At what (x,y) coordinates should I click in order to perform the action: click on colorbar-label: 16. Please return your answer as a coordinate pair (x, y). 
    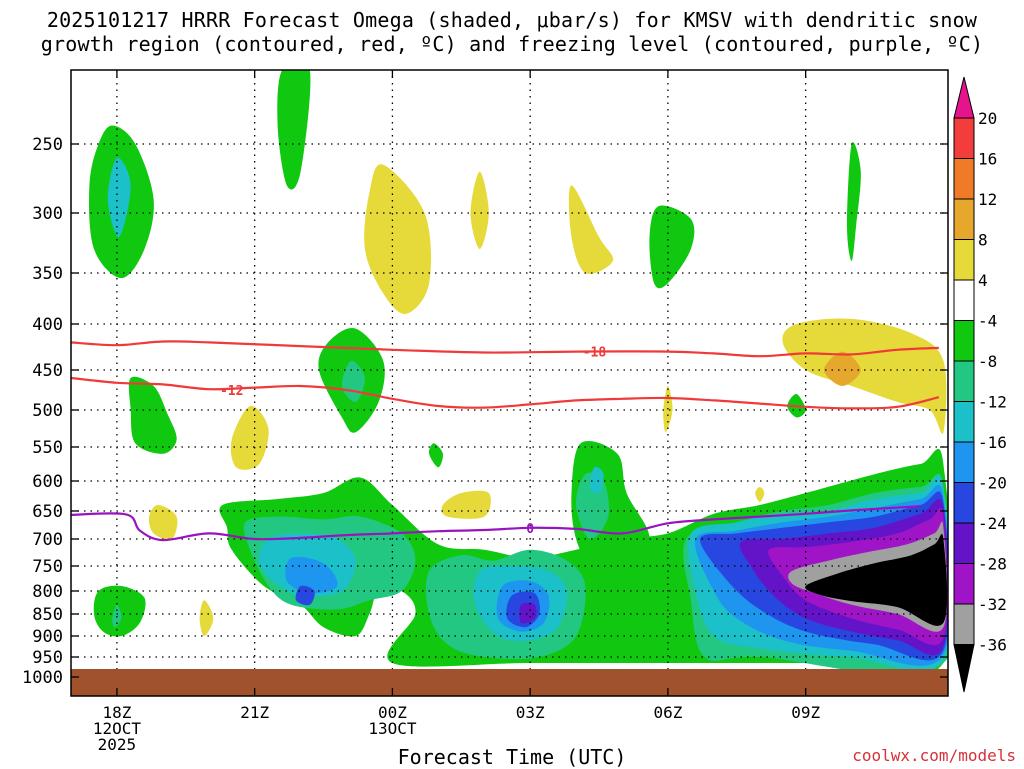
    Looking at the image, I should click on (987, 159).